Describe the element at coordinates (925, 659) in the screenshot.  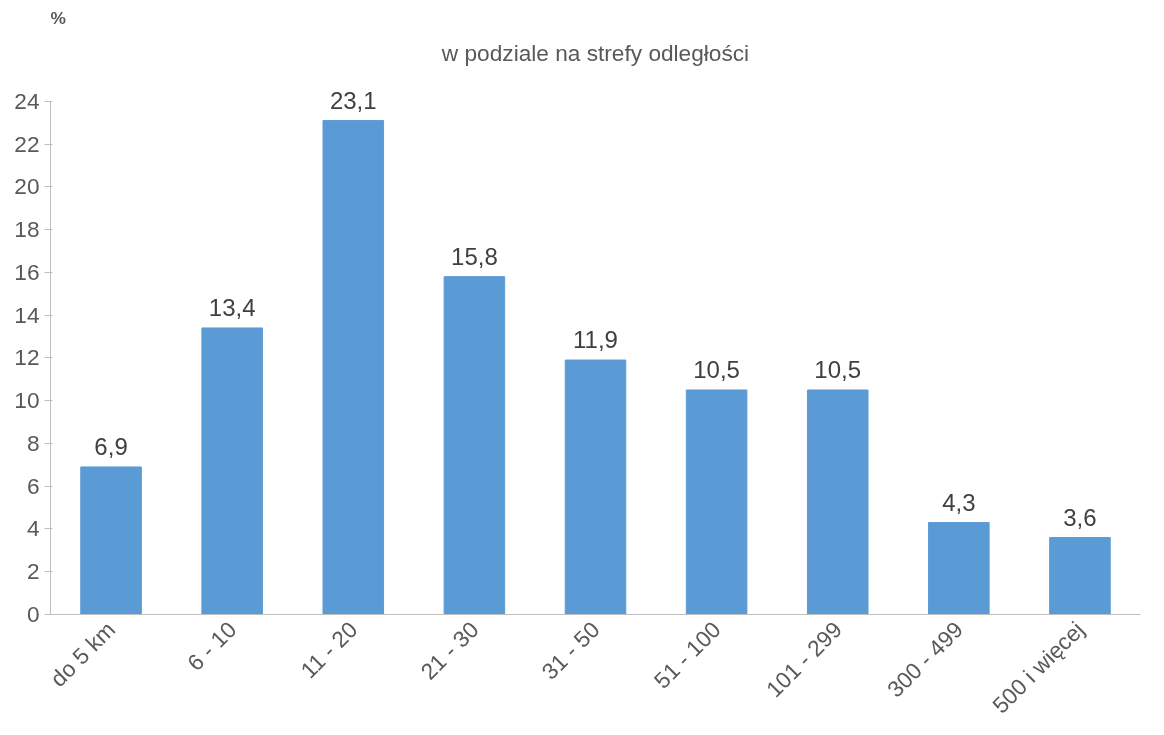
I see `x-tick-label: 300 - 499` at that location.